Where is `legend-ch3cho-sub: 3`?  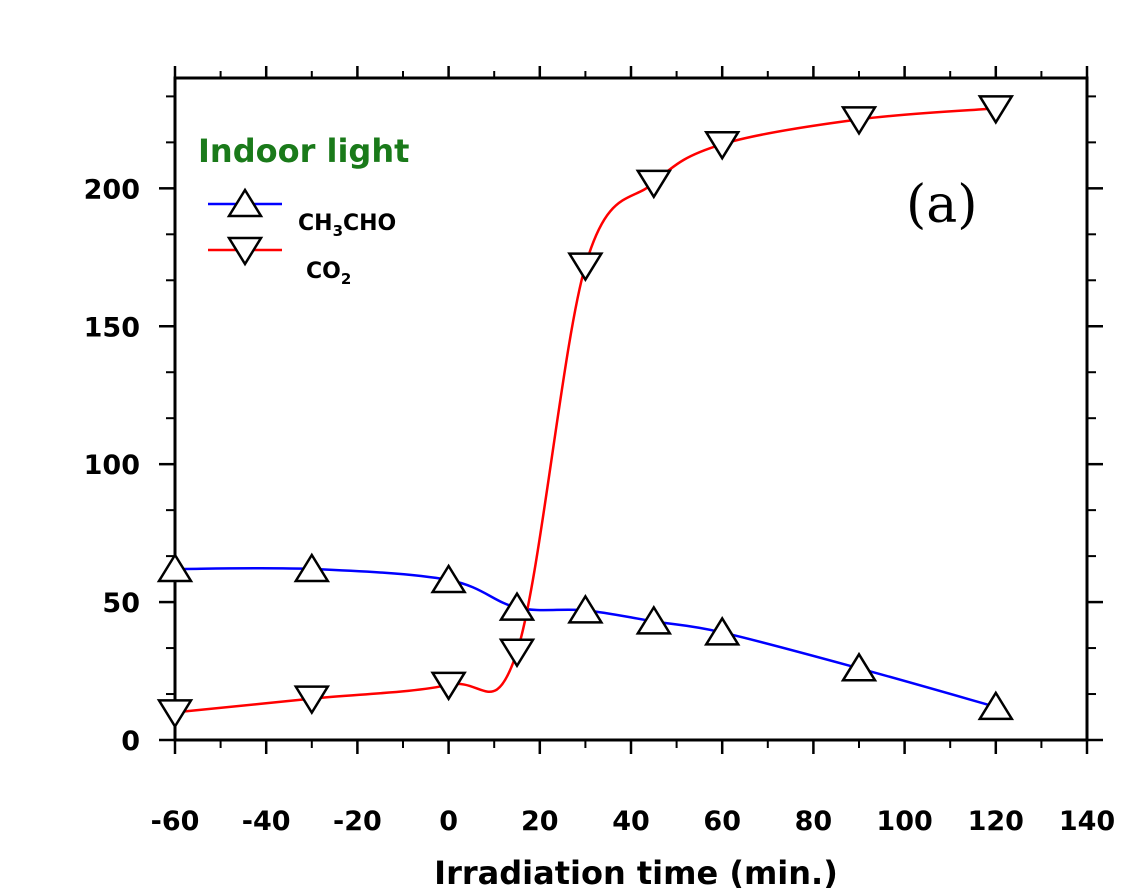 legend-ch3cho-sub: 3 is located at coordinates (338, 231).